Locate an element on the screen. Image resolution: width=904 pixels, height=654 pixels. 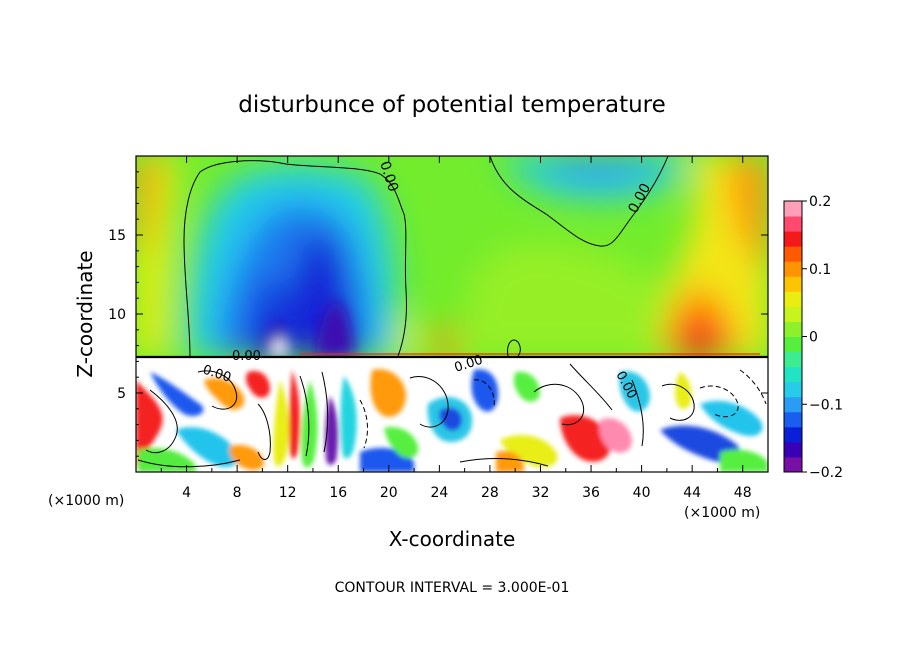
x-tick-label: 4 is located at coordinates (186, 493).